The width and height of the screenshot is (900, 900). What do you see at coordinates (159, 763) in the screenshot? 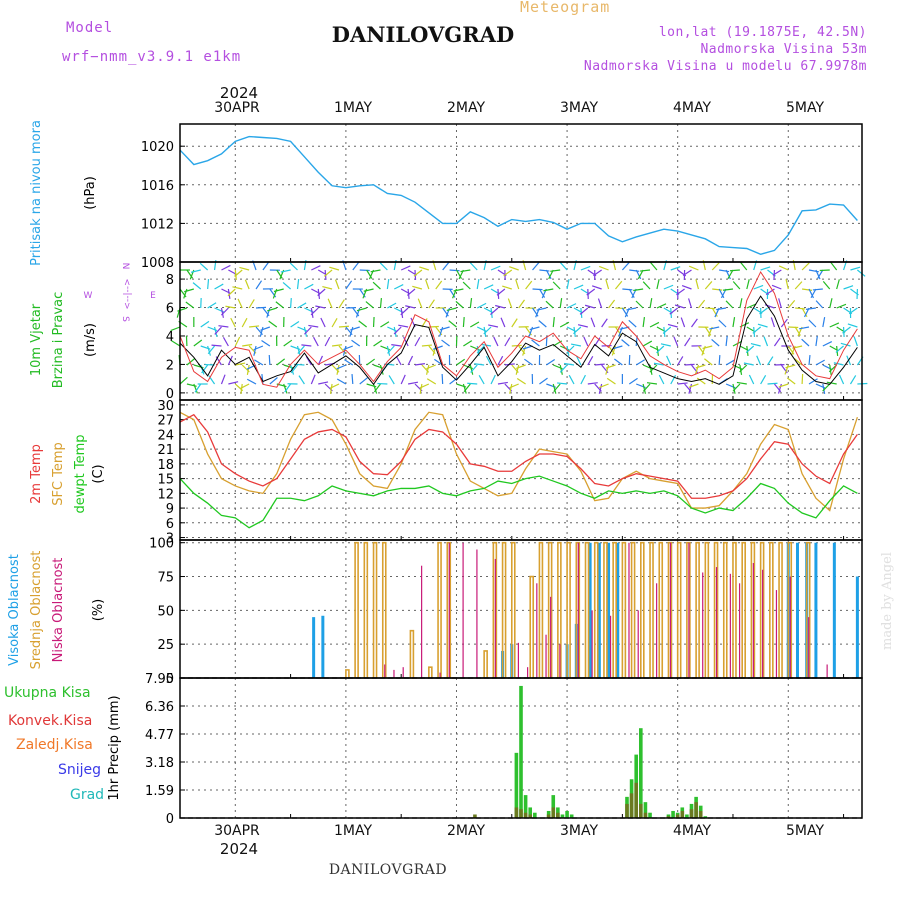
I see `y-tick-label: 3.18` at bounding box center [159, 763].